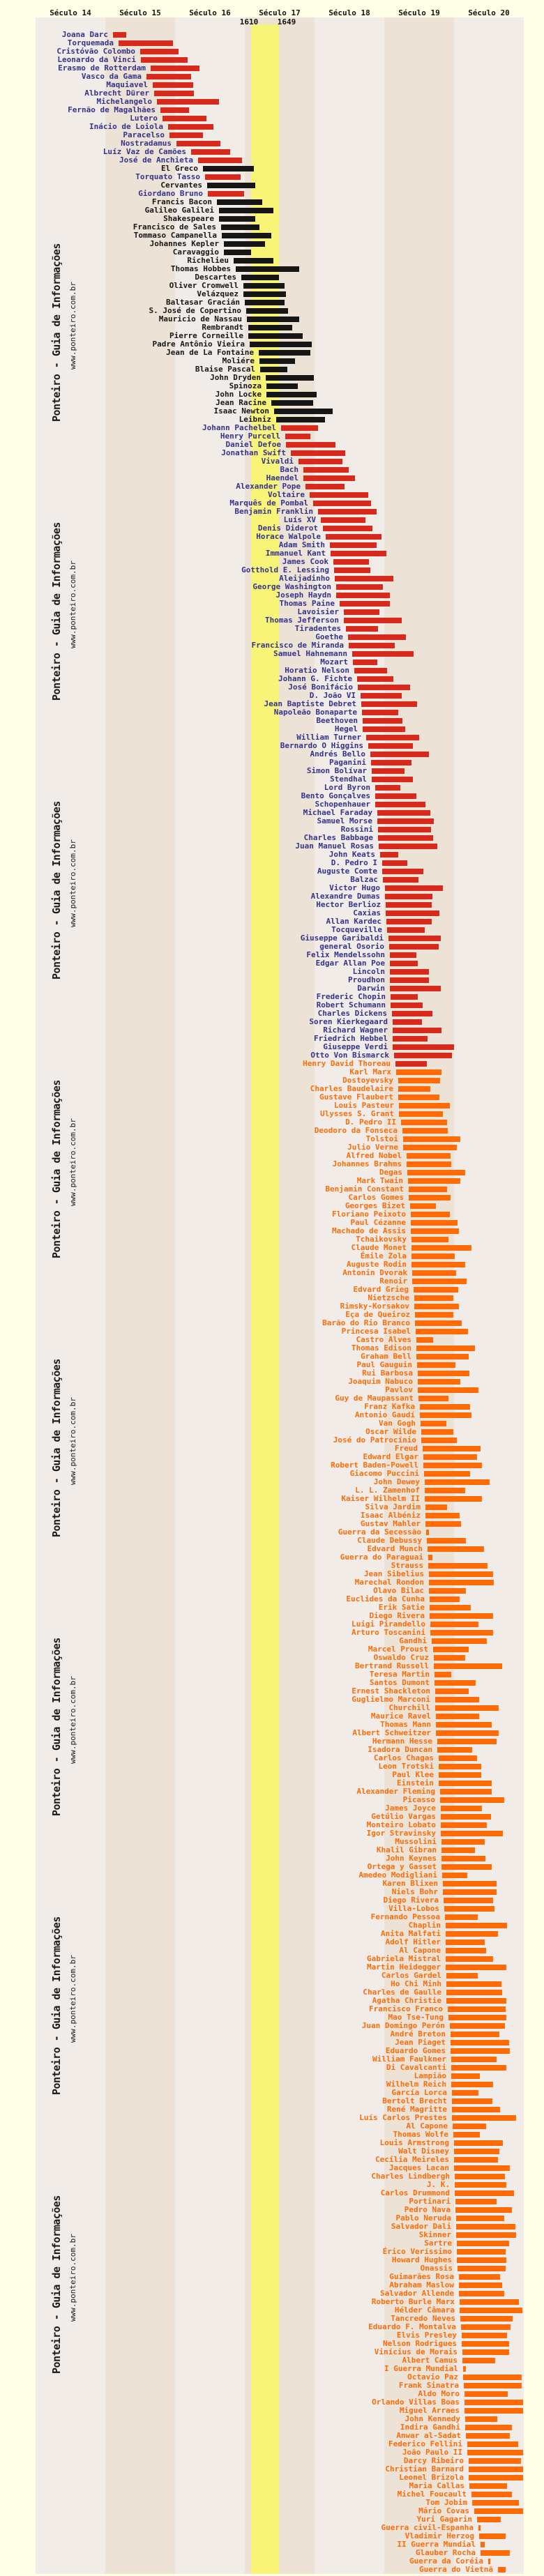 Image resolution: width=544 pixels, height=2576 pixels. I want to click on person-label: Mao Tse-Tung, so click(416, 2017).